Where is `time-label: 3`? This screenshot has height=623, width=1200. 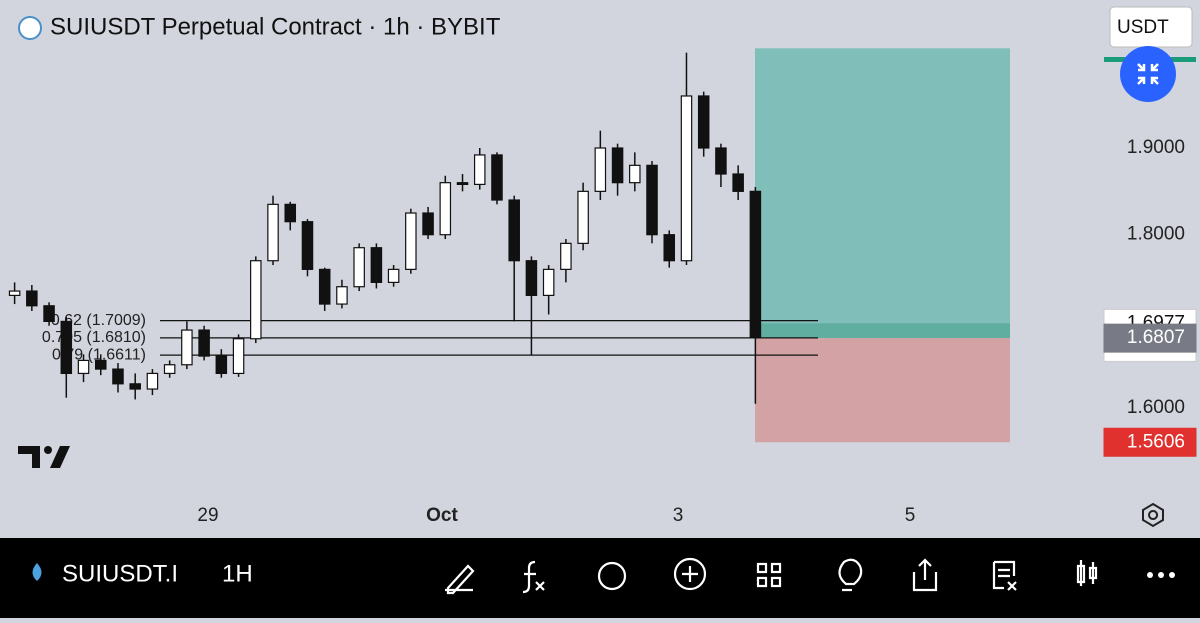
time-label: 3 is located at coordinates (678, 515).